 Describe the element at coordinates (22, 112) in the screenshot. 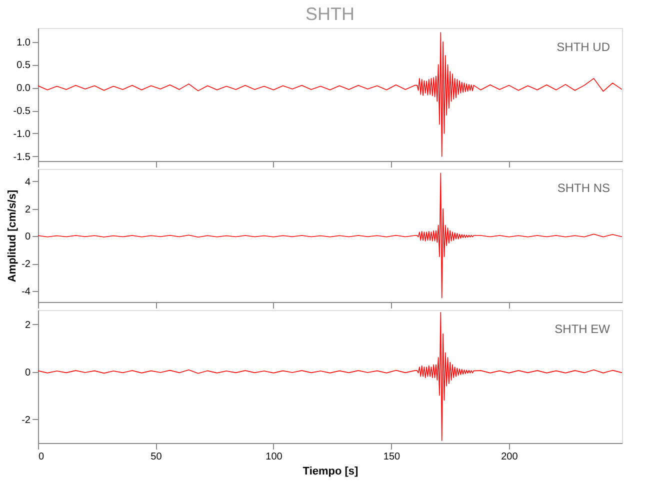

I see `y-tick-label: -0.5` at that location.